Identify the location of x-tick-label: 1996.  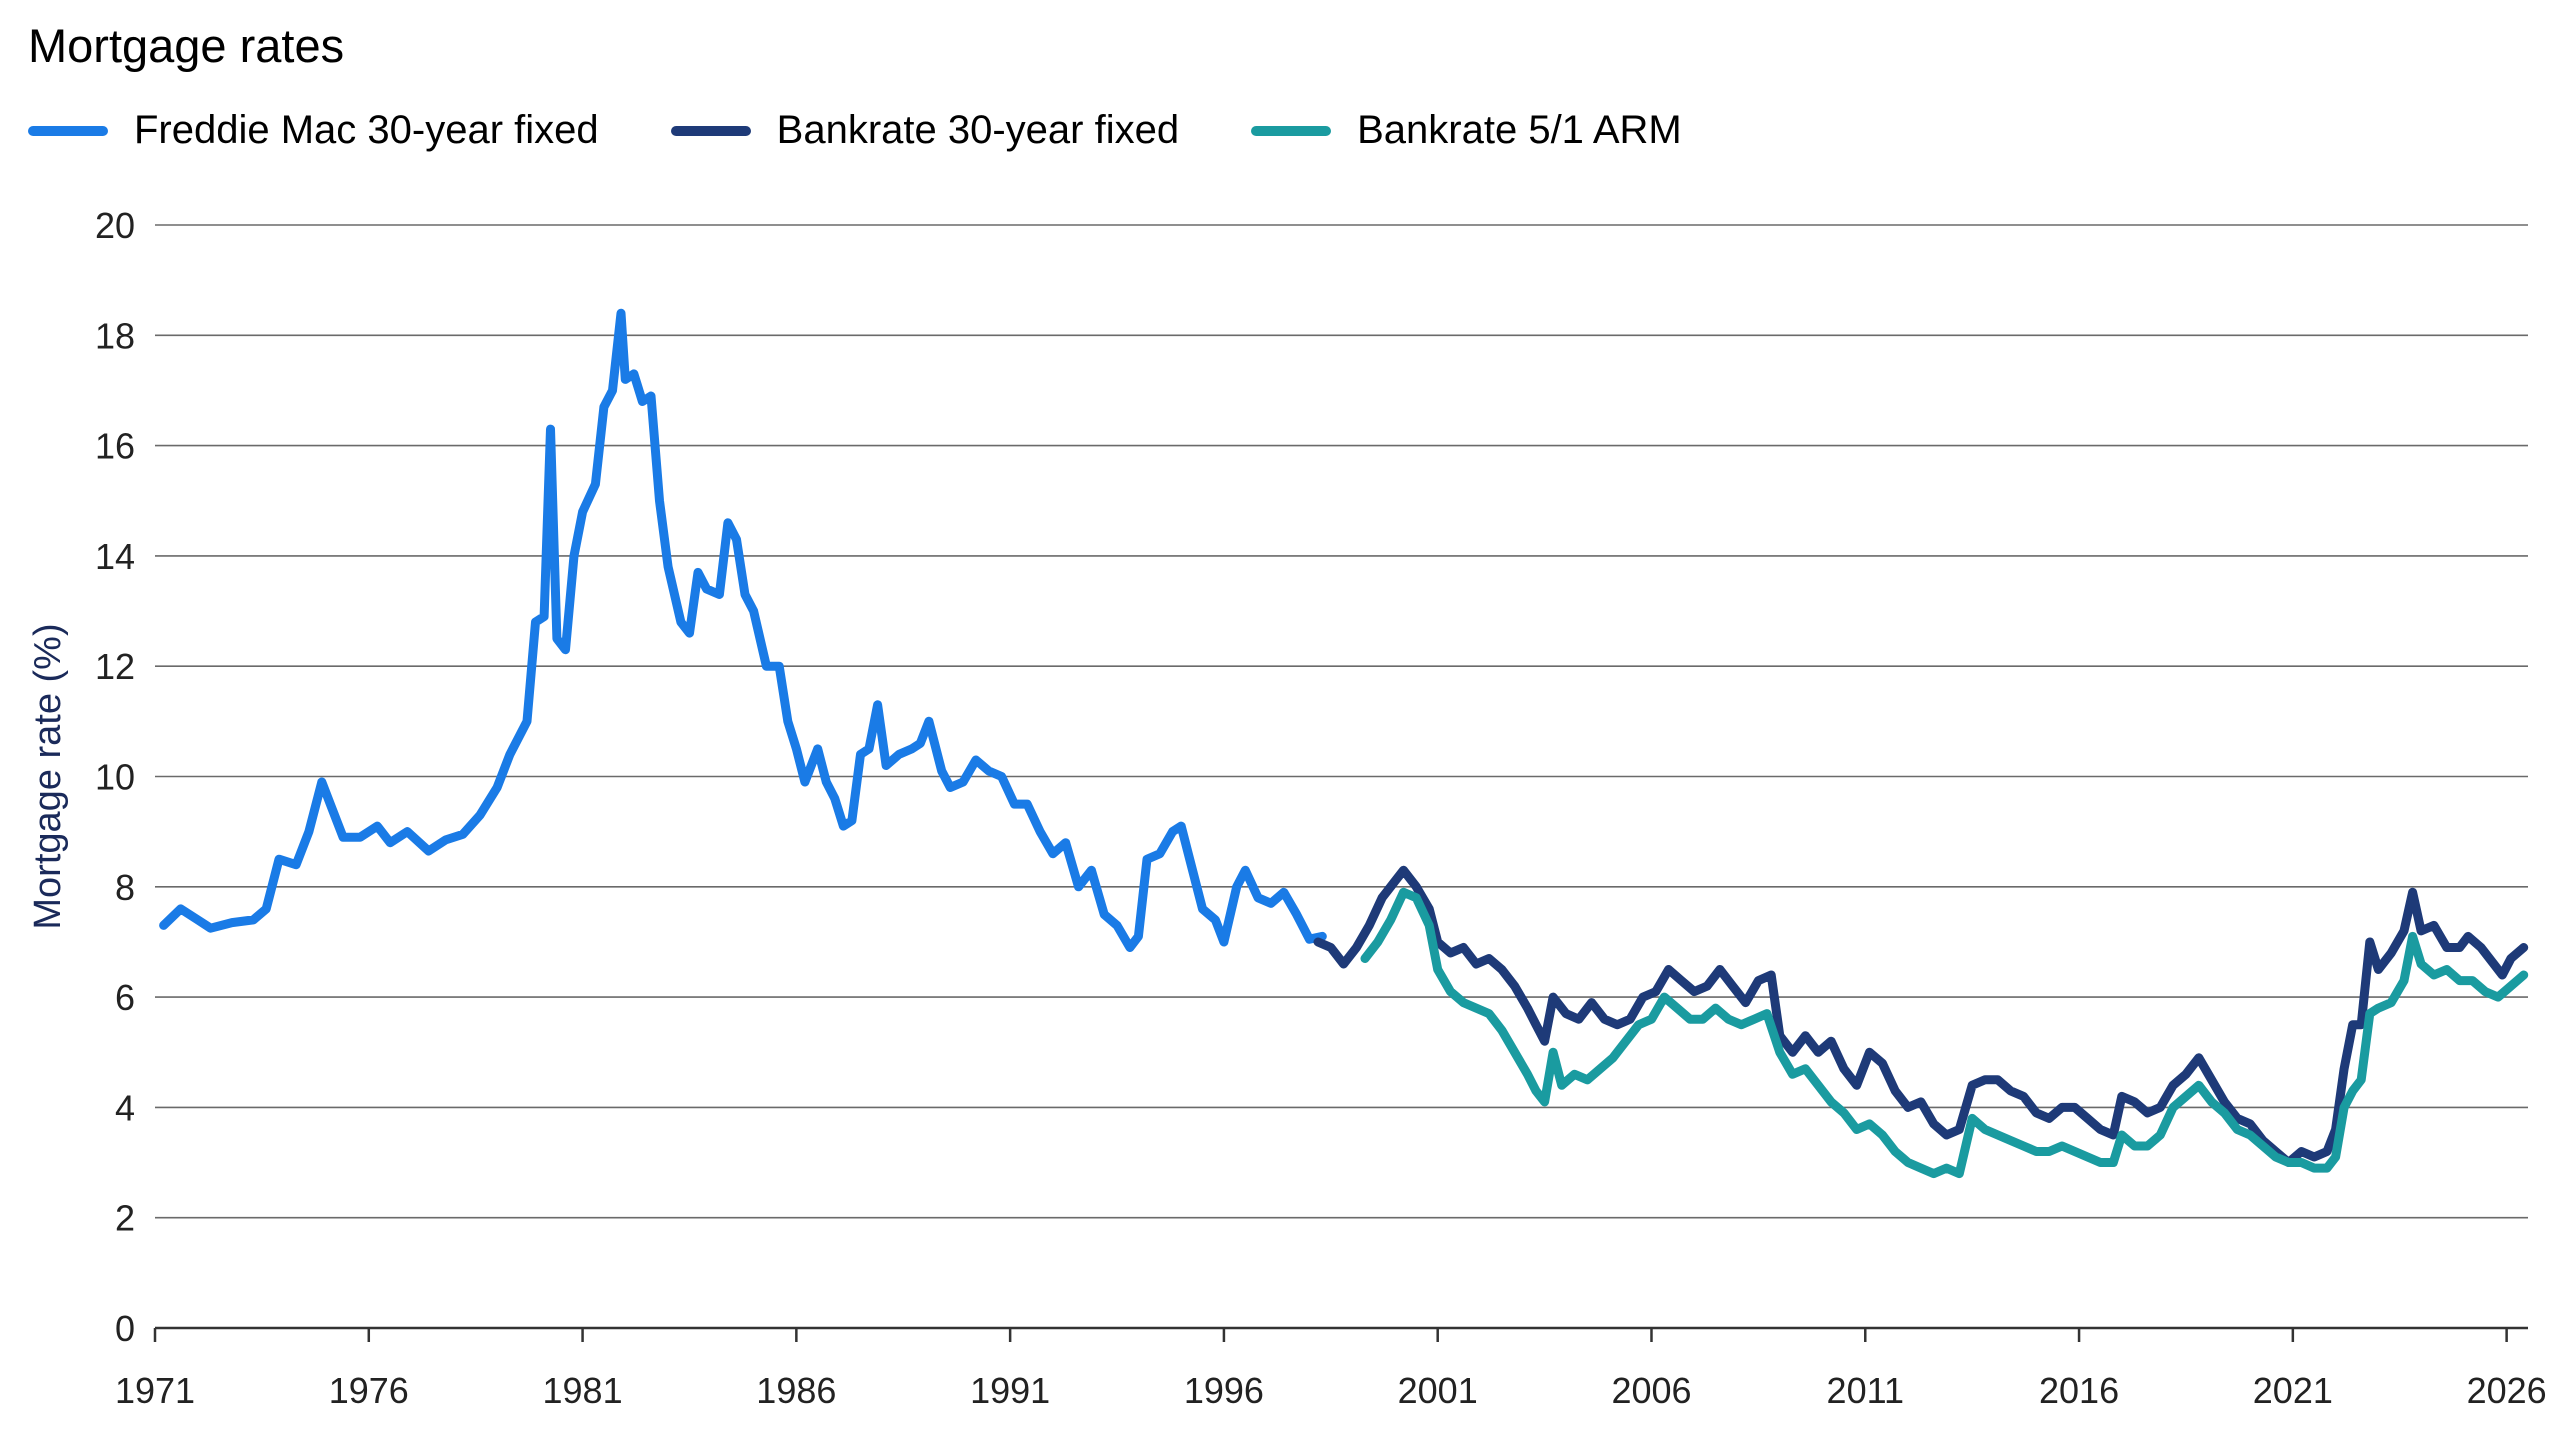
(1224, 1390).